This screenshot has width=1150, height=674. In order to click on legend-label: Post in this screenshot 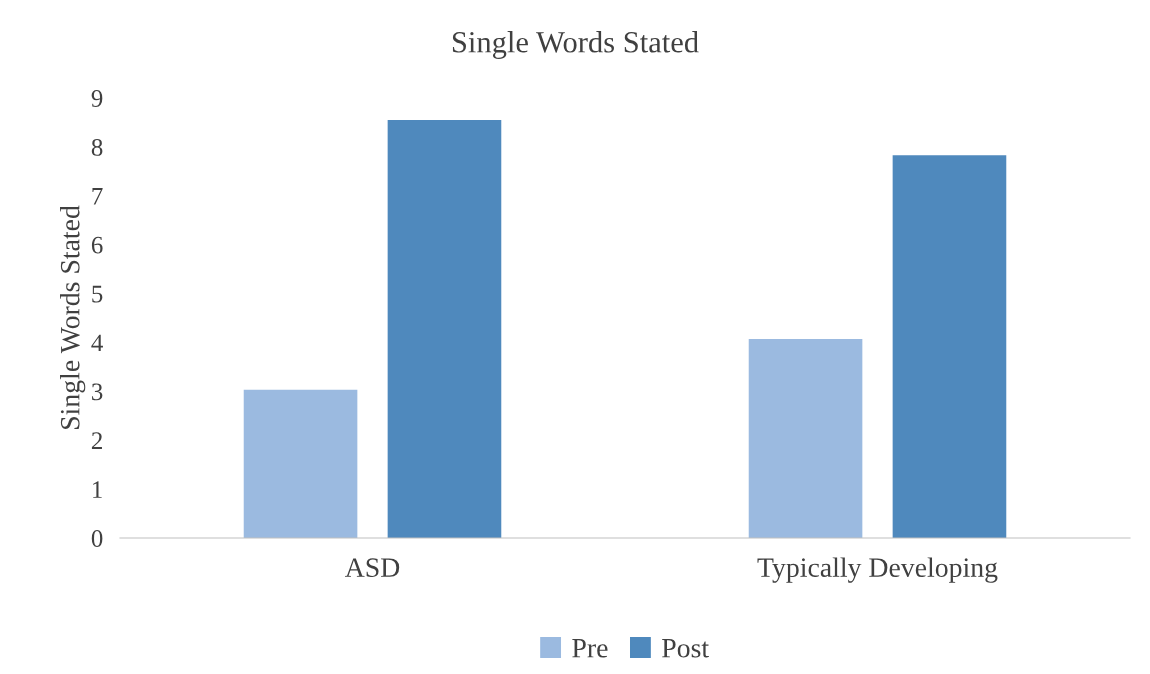, I will do `click(685, 648)`.